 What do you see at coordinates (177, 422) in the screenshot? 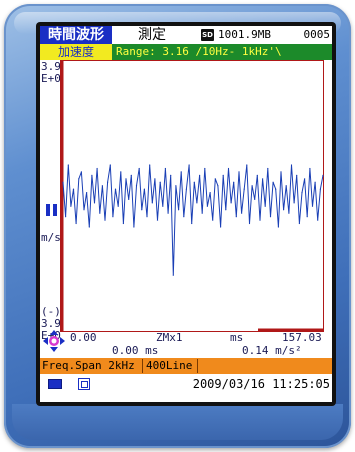
I see `device-bottom-edge` at bounding box center [177, 422].